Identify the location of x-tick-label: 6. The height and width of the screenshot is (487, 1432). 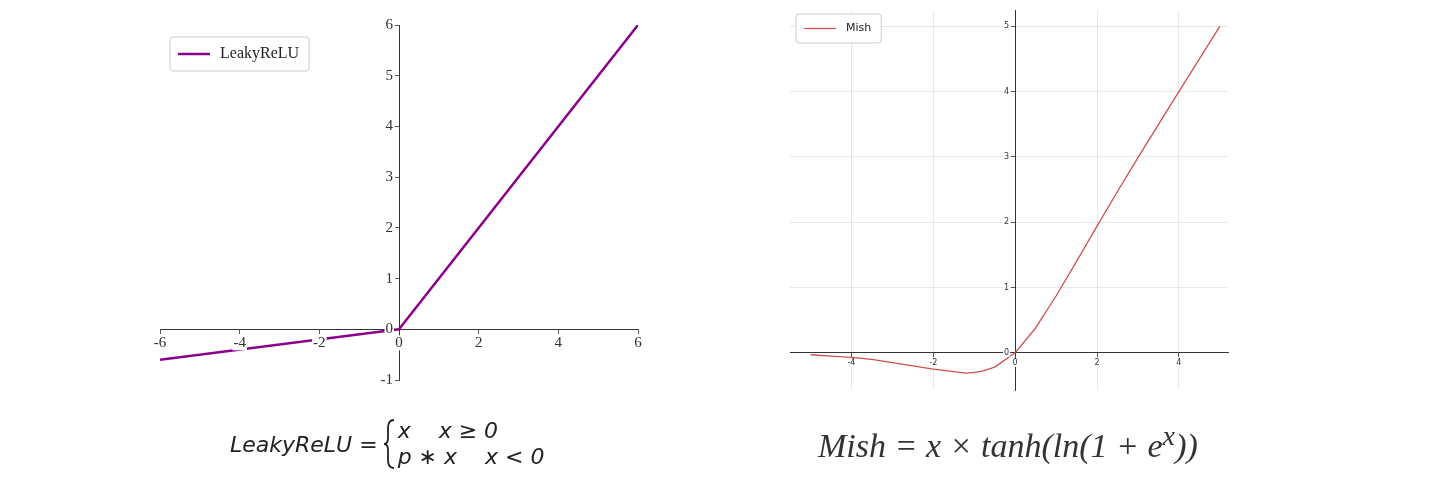
(638, 341).